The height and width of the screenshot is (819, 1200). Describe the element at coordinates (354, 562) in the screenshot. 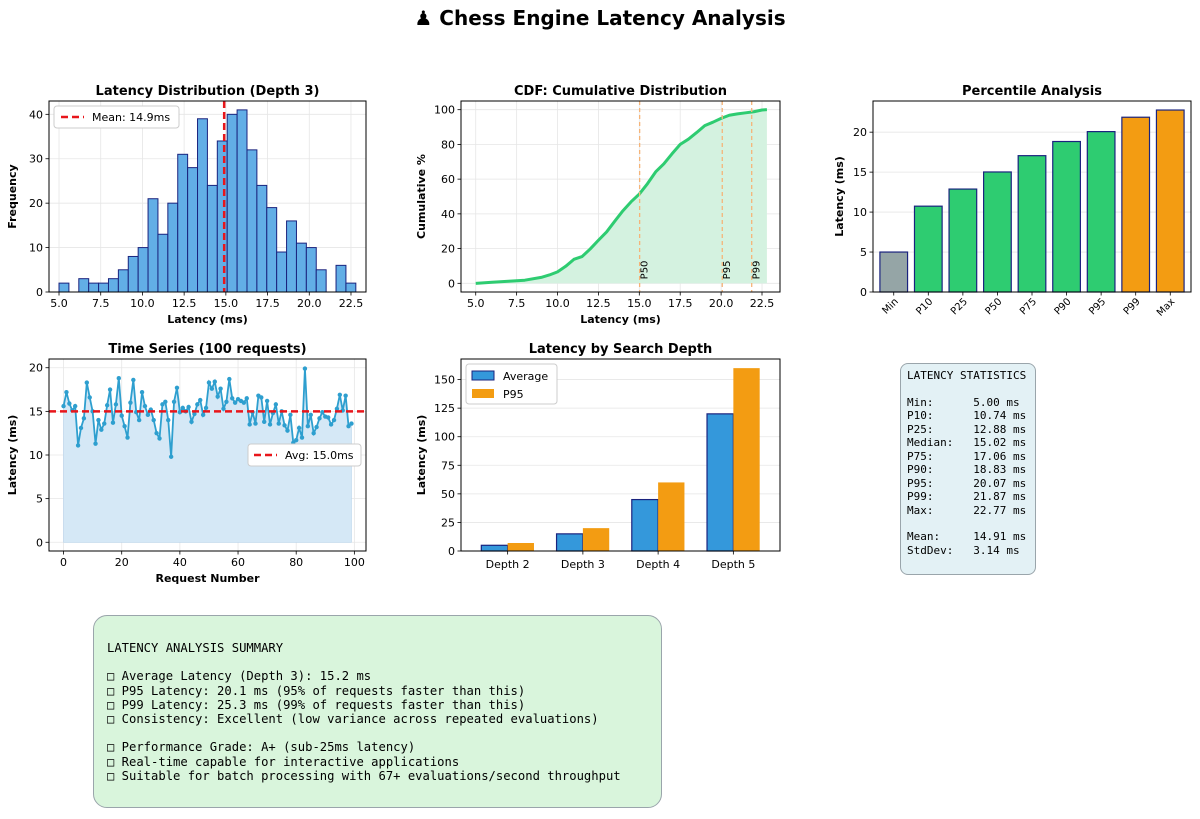

I see `x-tick-label: 100` at that location.